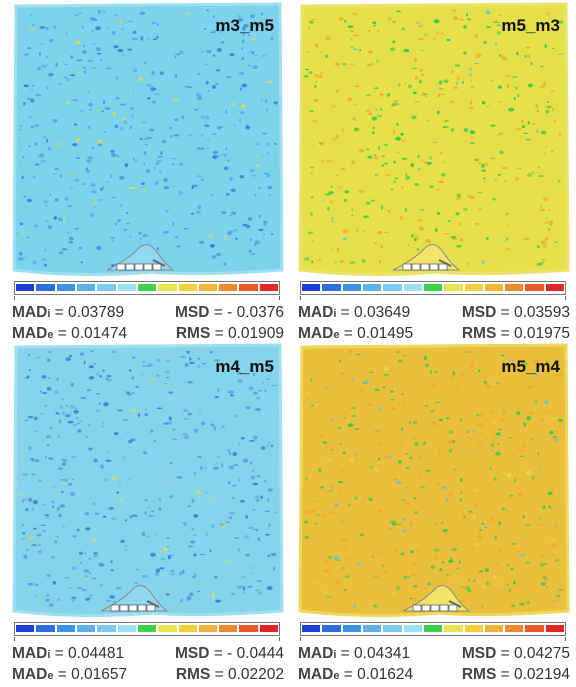 This screenshot has height=687, width=576. I want to click on mad-e-value: 0.01495, so click(385, 333).